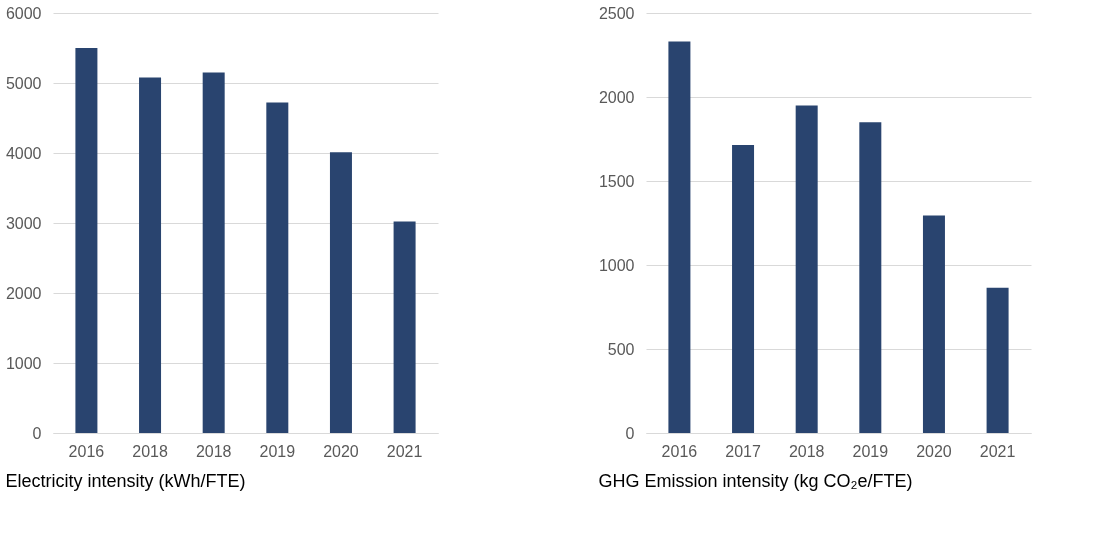 The height and width of the screenshot is (538, 1102). I want to click on text: GHG Emission intensity (kg CO₂e/FTE), so click(755, 481).